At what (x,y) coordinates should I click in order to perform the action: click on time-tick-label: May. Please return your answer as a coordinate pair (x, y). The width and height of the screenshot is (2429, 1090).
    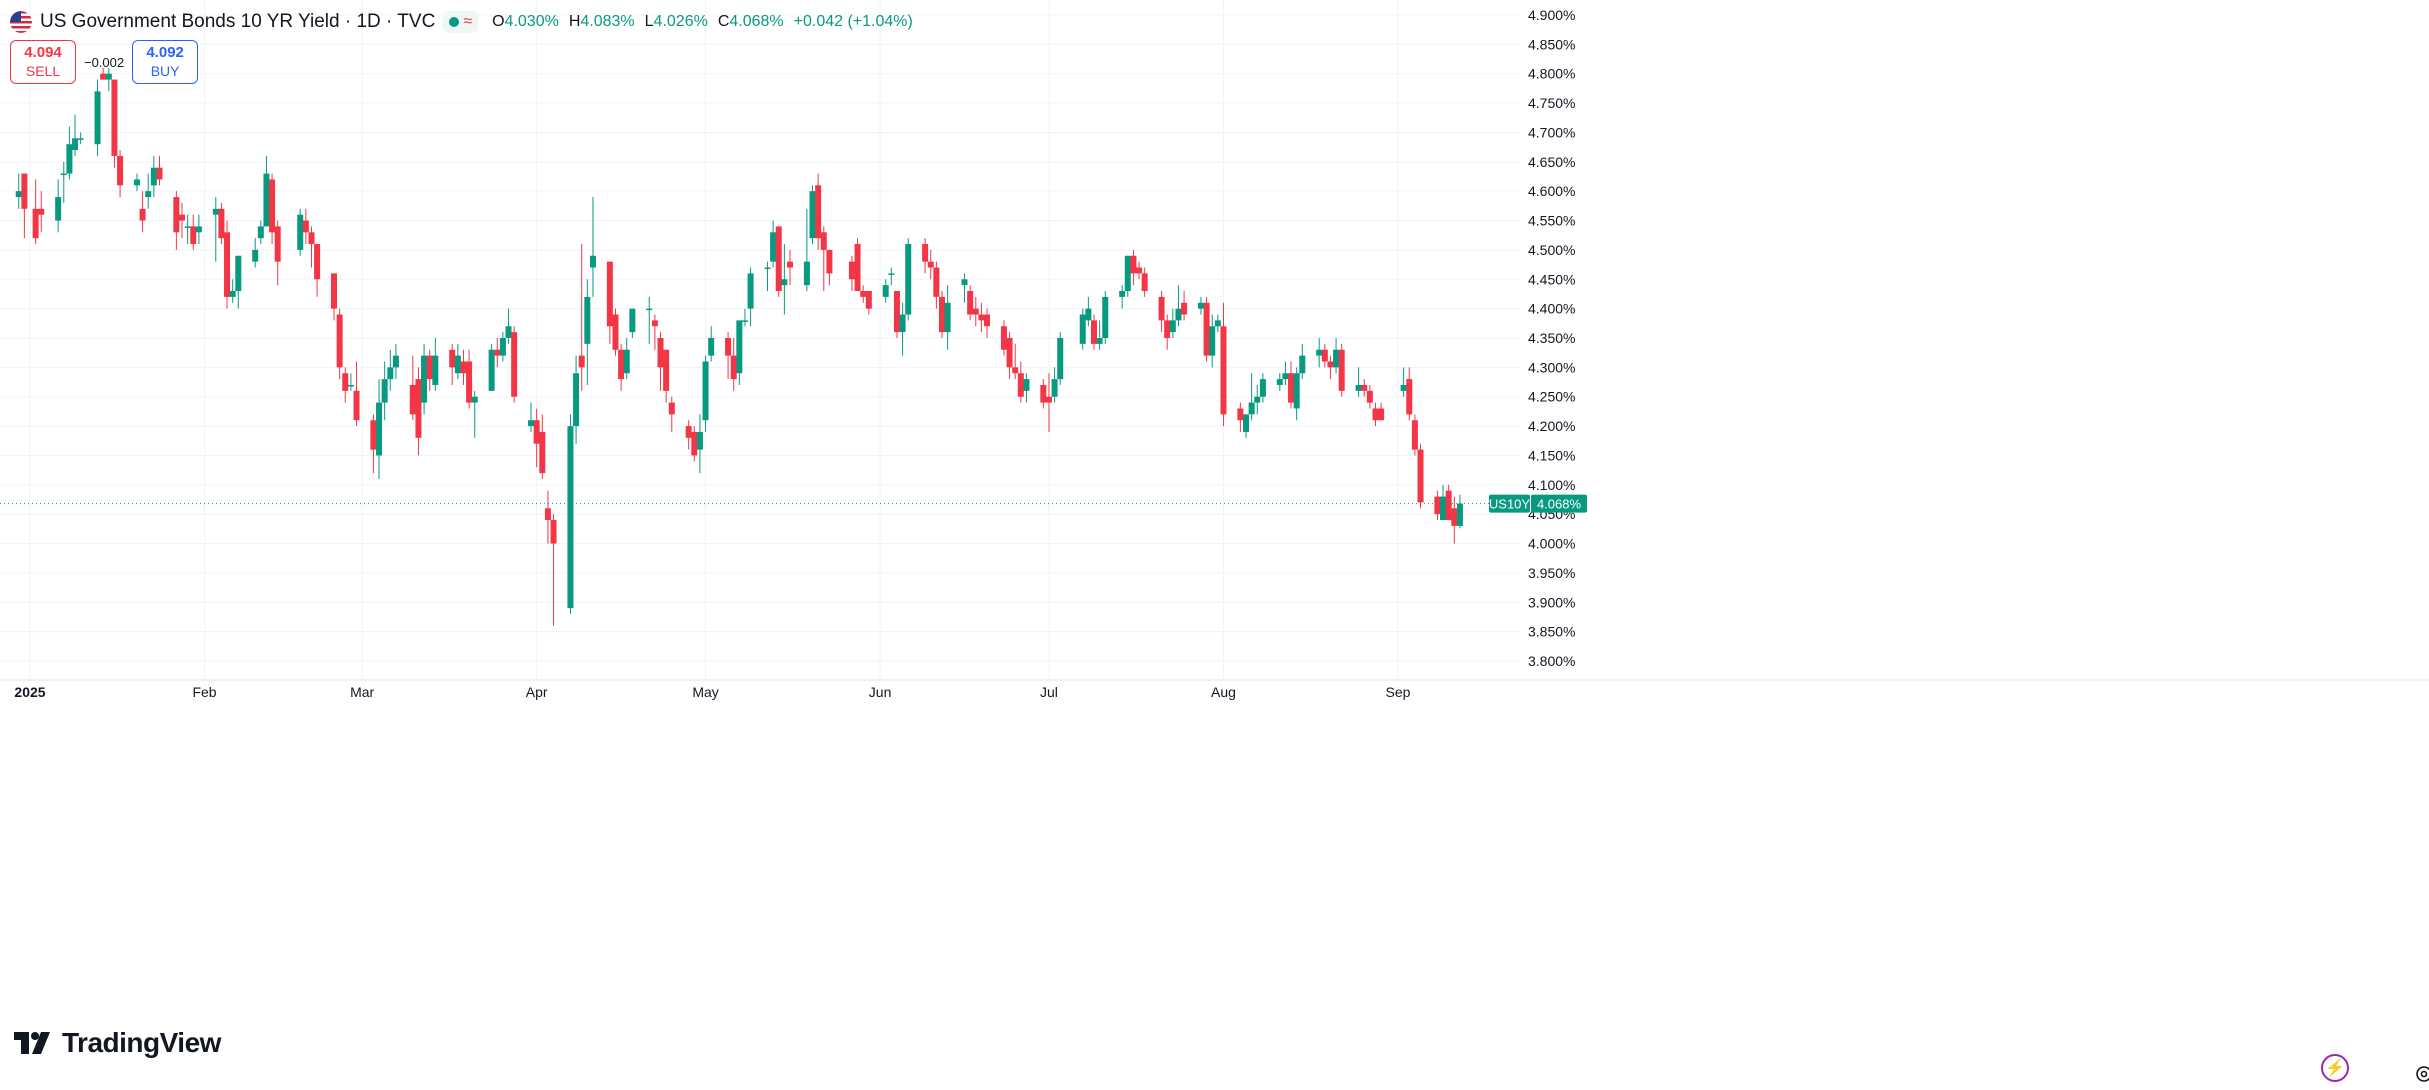
    Looking at the image, I should click on (705, 692).